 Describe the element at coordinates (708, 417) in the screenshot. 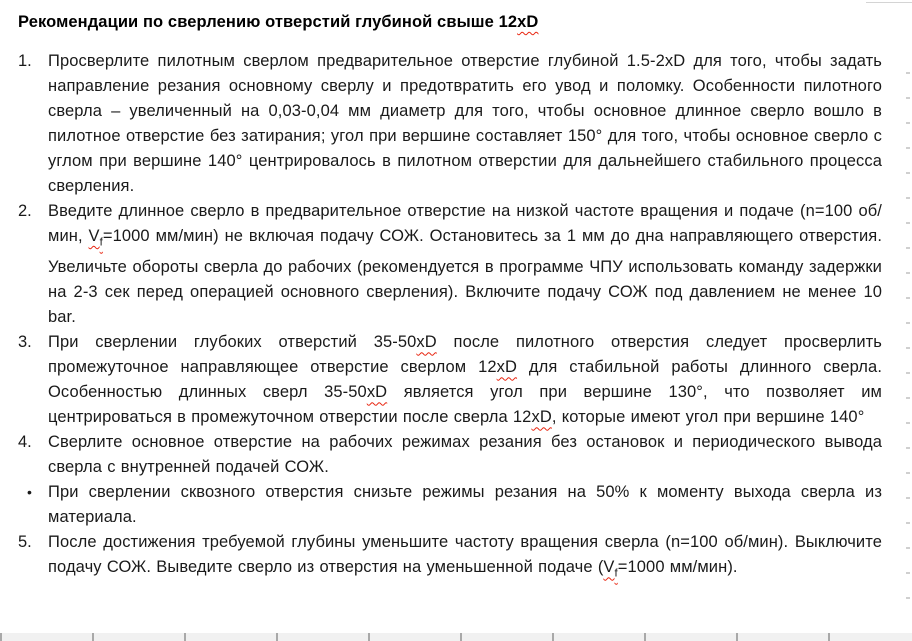

I see `text-segment: , которые имеют угол при вершине 140°` at that location.